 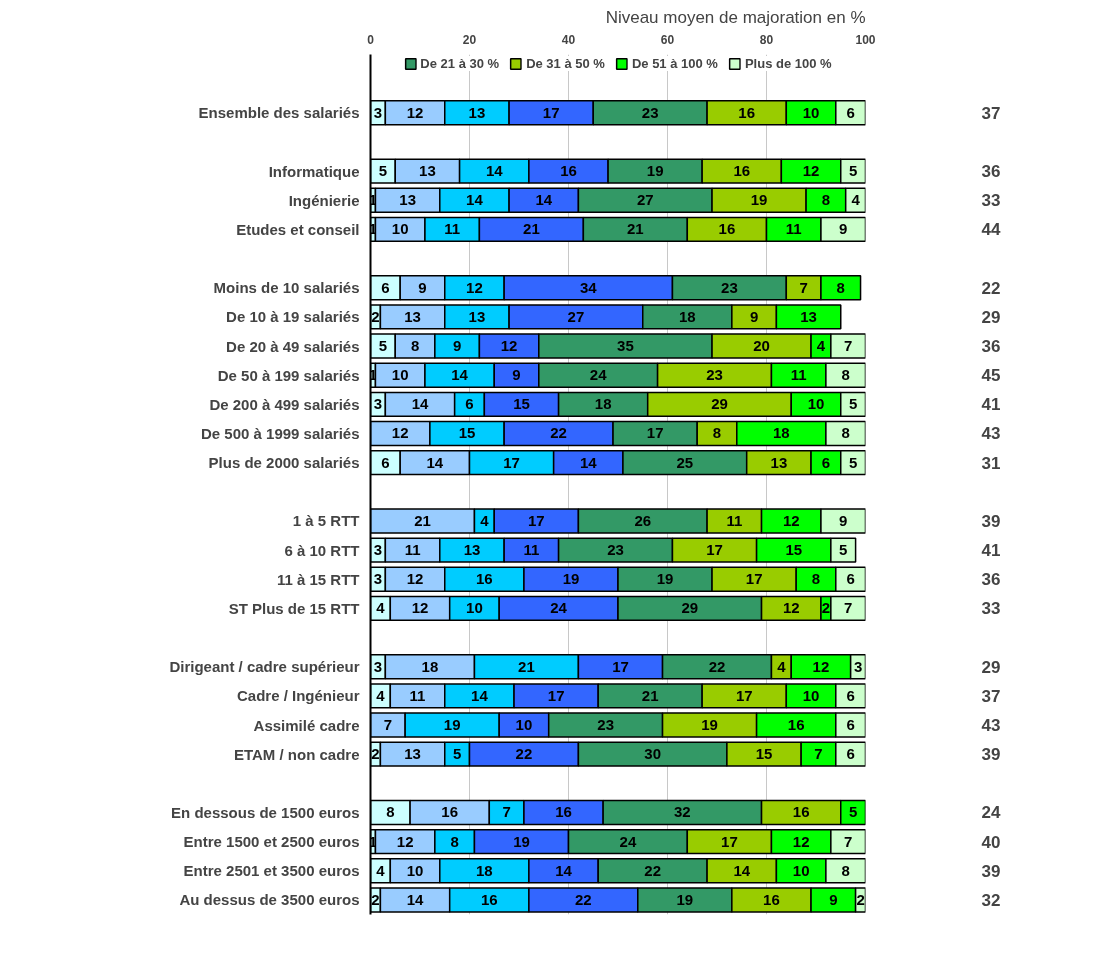 I want to click on y-tick-label: 1 à 5 RTT, so click(x=326, y=521).